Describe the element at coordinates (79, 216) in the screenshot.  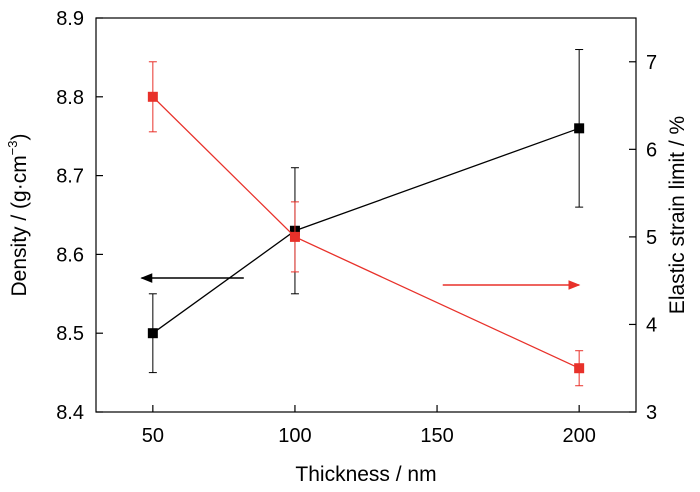
I see `left-y-axis: 8.4 8.5 8.6 8.7 8.8 8.9` at that location.